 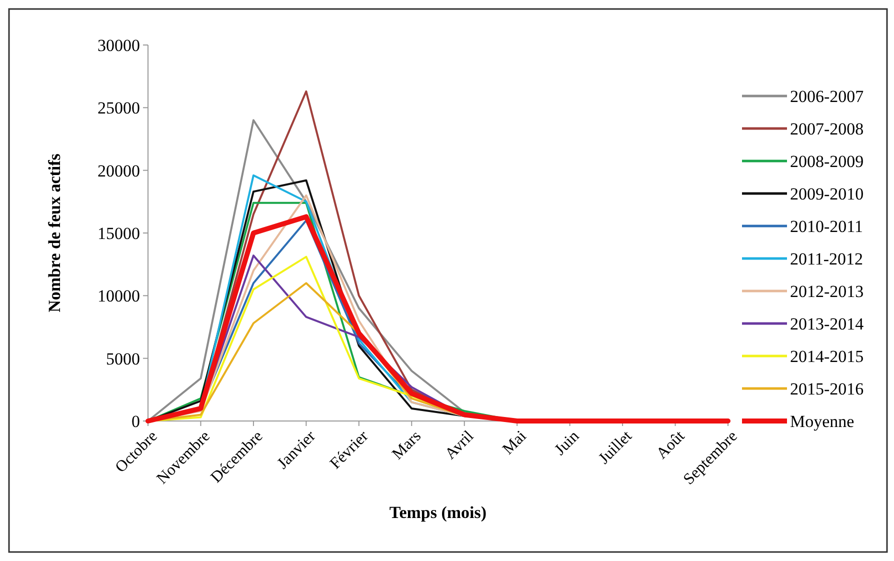 What do you see at coordinates (119, 108) in the screenshot?
I see `y-tick-label: 25000` at bounding box center [119, 108].